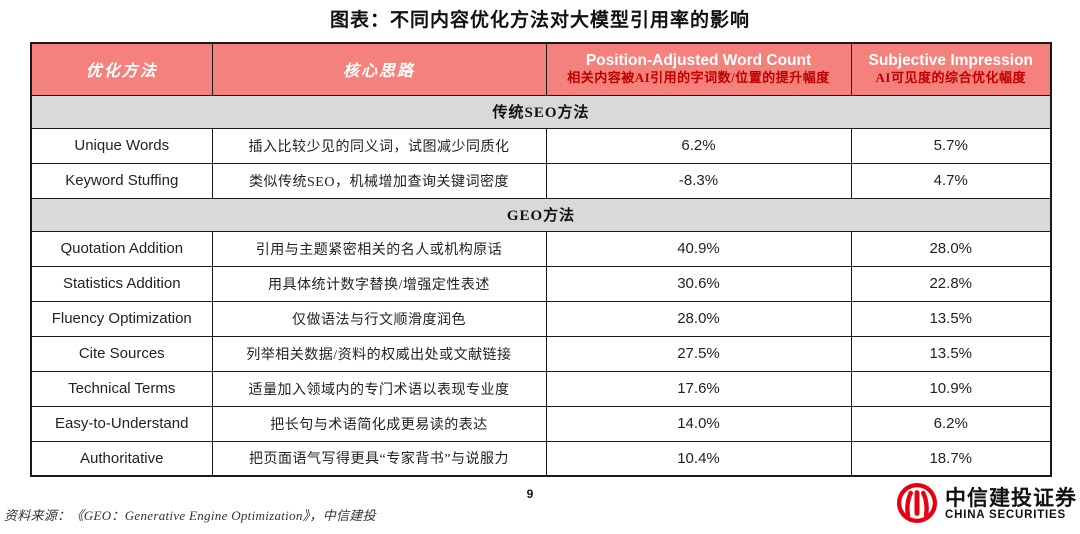 This screenshot has width=1080, height=534. What do you see at coordinates (698, 61) in the screenshot?
I see `column-header-label: Position-Adjusted Word Count` at bounding box center [698, 61].